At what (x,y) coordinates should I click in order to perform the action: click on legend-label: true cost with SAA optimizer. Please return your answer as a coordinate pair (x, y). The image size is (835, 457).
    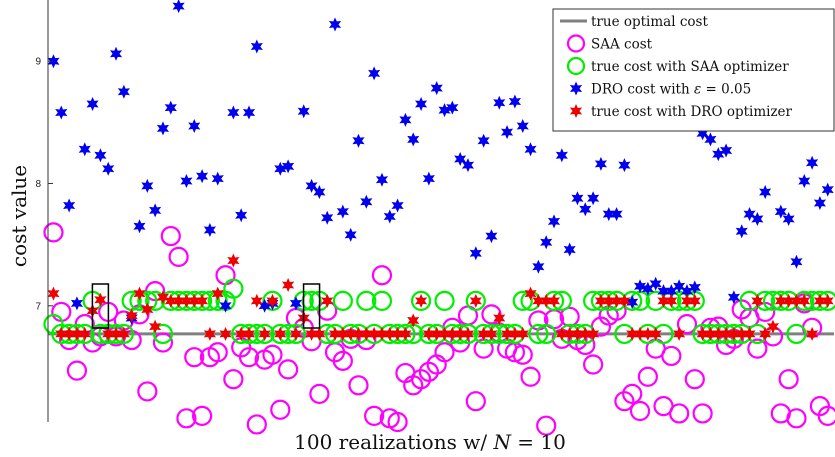
    Looking at the image, I should click on (690, 67).